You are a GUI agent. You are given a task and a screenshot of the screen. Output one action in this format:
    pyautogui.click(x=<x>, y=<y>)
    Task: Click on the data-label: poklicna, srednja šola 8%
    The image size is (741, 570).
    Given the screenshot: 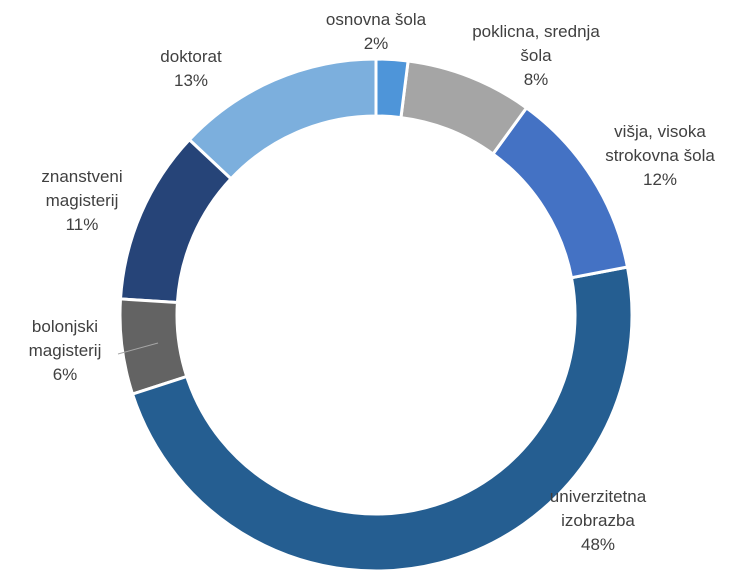 What is the action you would take?
    pyautogui.click(x=536, y=56)
    